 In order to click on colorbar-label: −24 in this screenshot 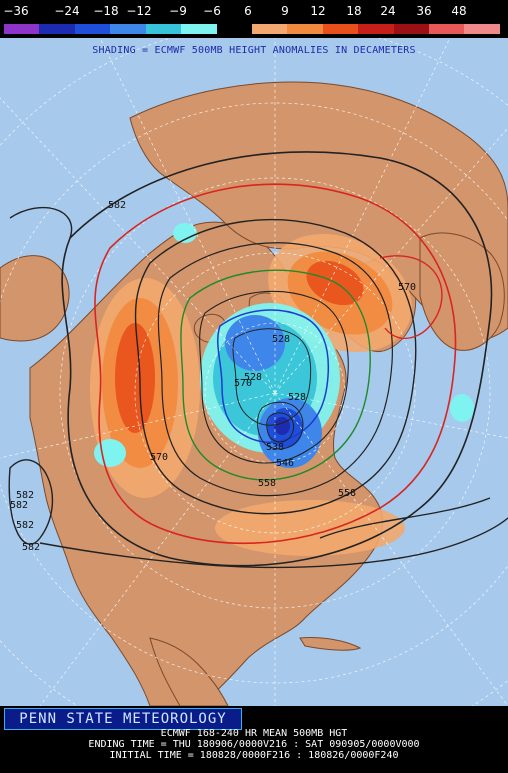, I will do `click(67, 11)`.